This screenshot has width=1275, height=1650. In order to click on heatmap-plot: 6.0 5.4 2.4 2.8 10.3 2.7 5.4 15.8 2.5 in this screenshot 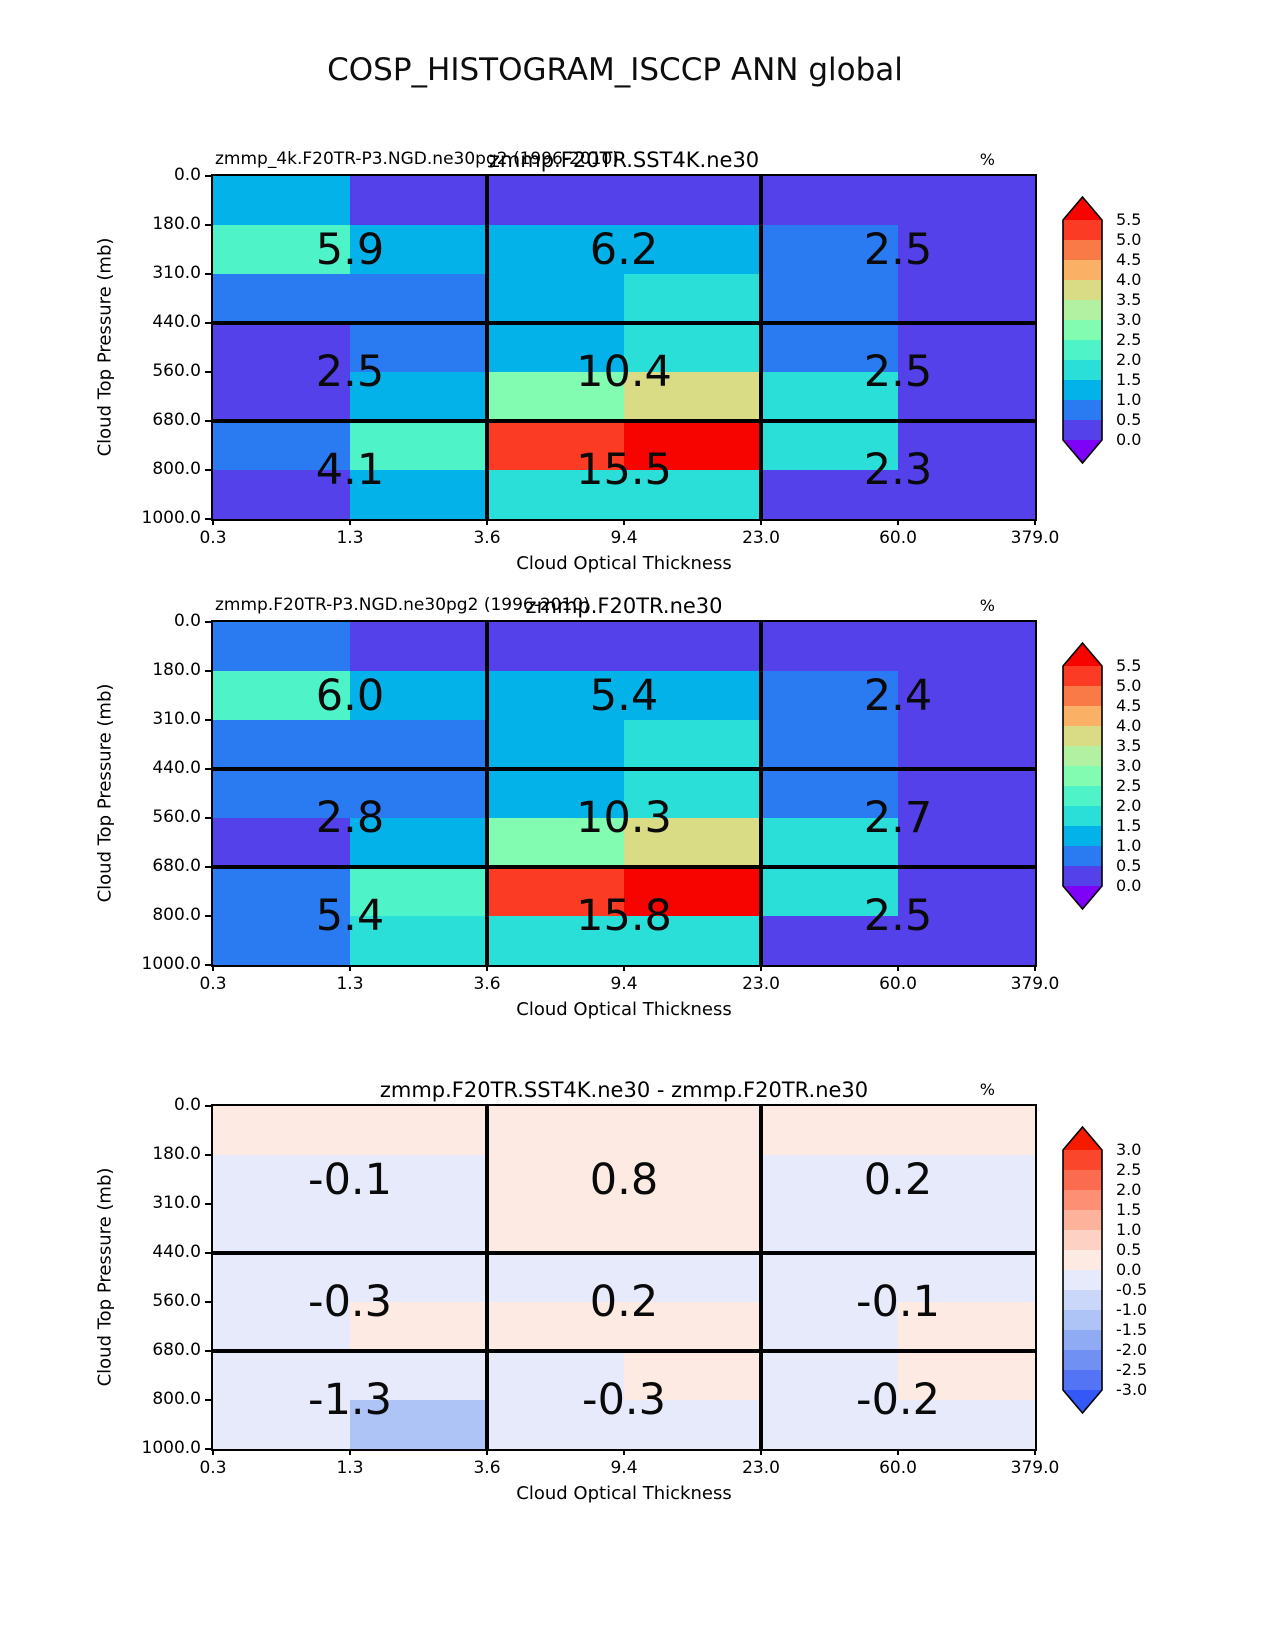, I will do `click(624, 793)`.